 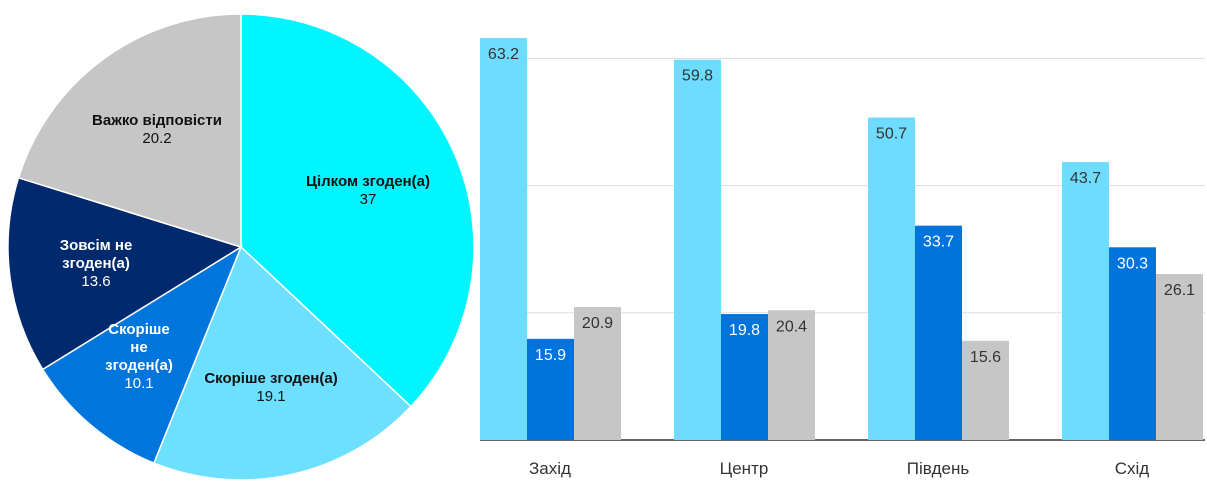 I want to click on pie-slice-важко-відповісти, so click(x=129, y=131).